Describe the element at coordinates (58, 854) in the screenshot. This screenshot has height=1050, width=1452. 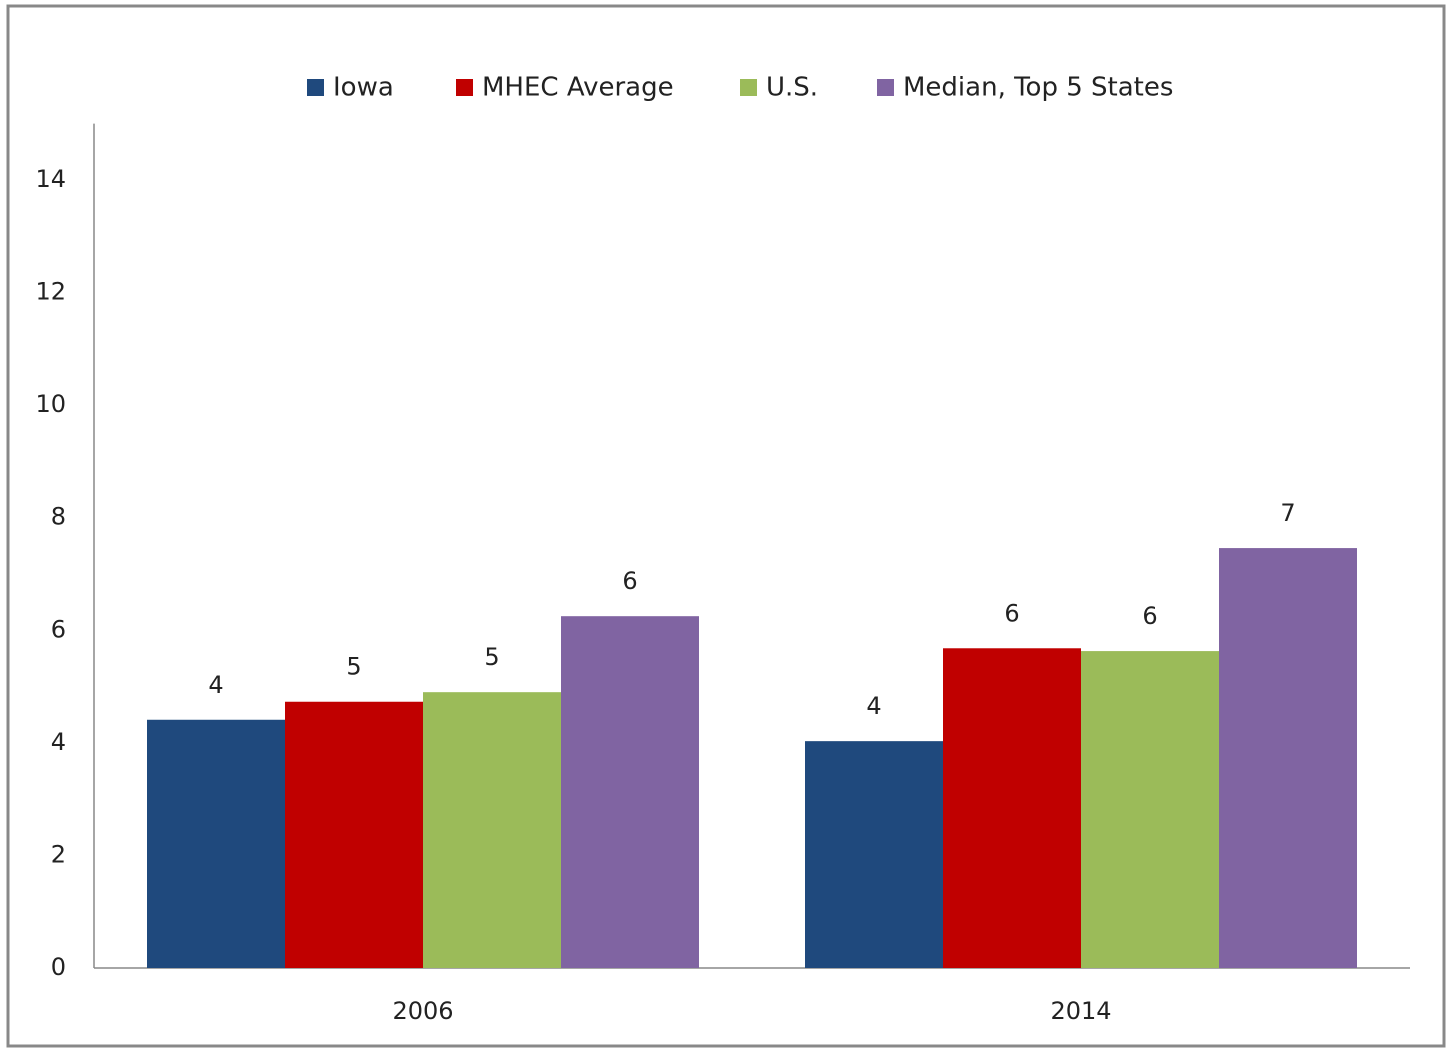
I see `y-tick-label: 2` at that location.